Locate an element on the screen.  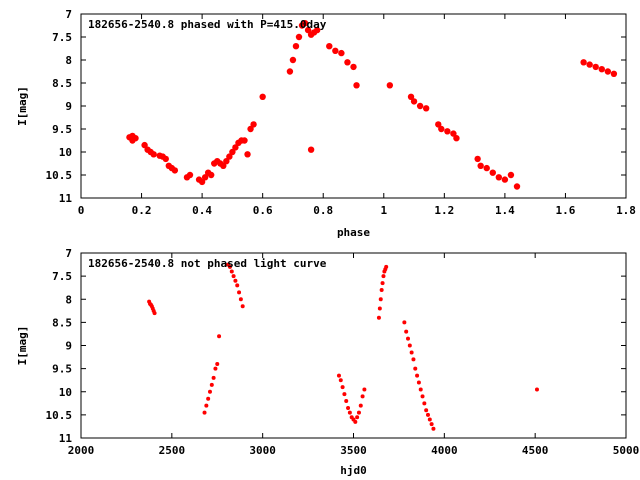
x-tick-label: 1 is located at coordinates (383, 210).